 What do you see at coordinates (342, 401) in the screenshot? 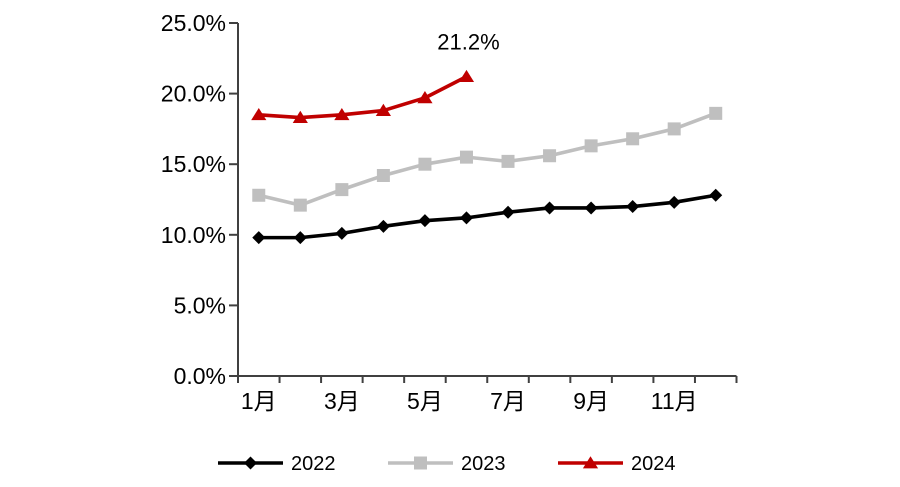
I see `x-tick-label: 3月` at bounding box center [342, 401].